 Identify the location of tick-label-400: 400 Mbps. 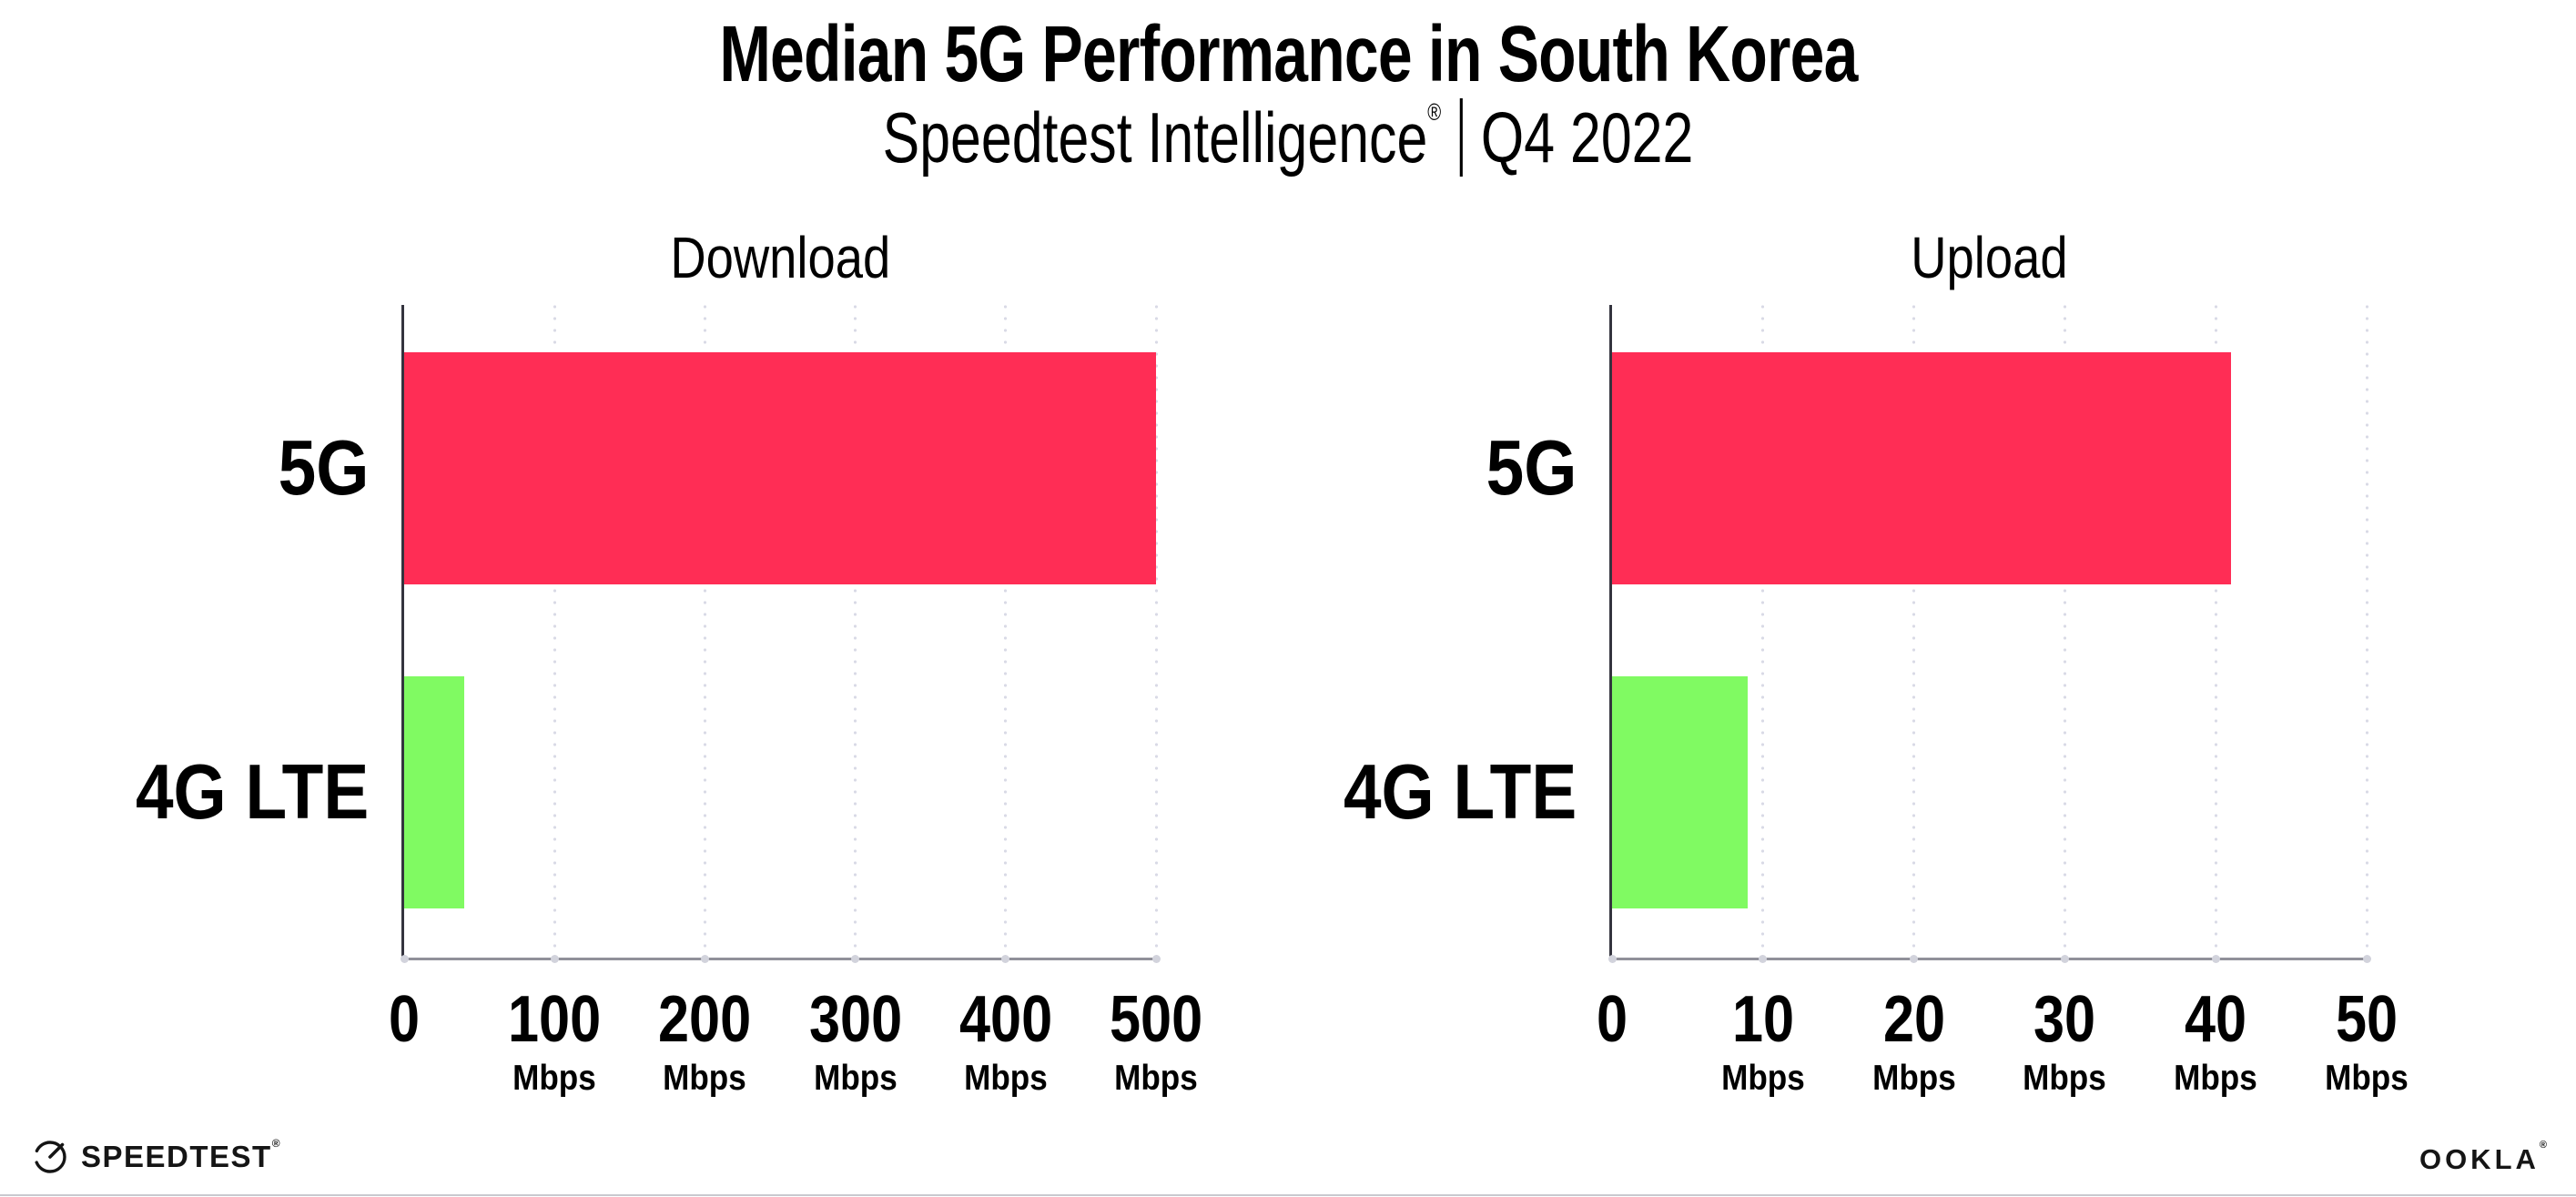
(1006, 1041).